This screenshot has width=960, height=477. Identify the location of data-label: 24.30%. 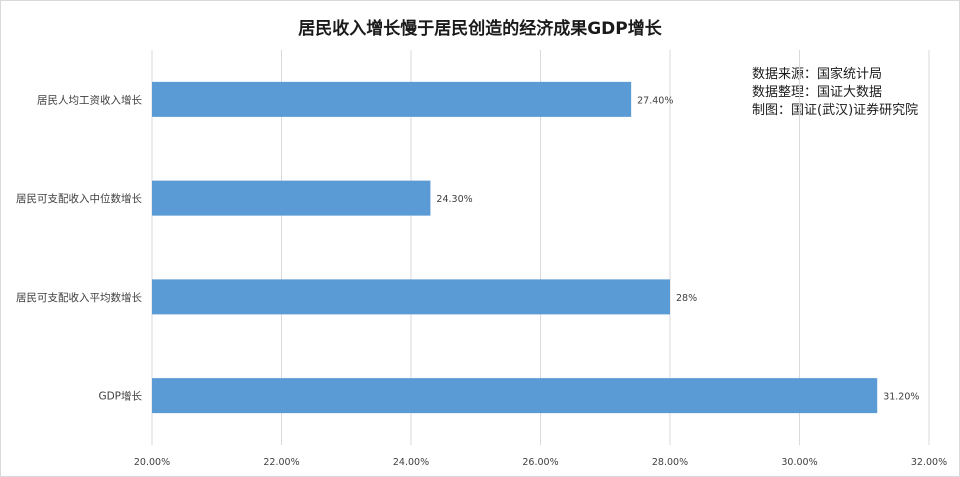
(454, 199).